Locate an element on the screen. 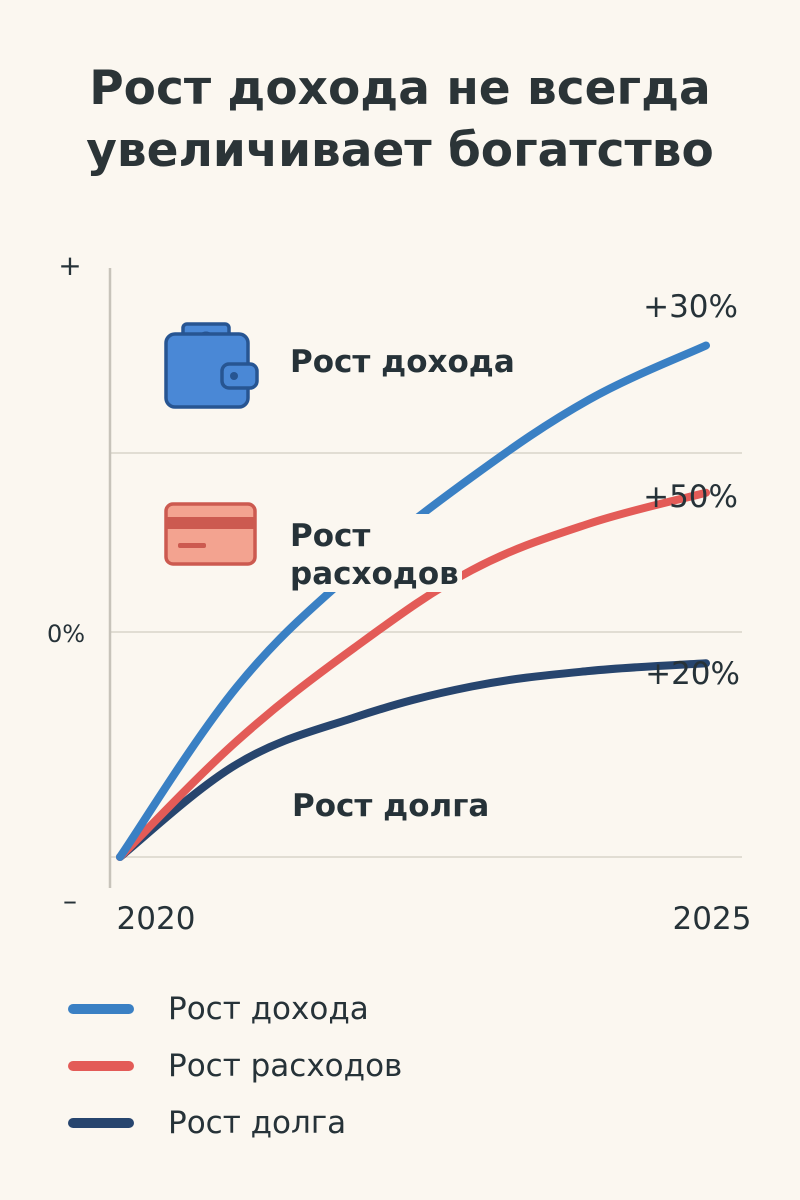 The height and width of the screenshot is (1200, 800). legend-label-income: Рост дохода is located at coordinates (268, 1008).